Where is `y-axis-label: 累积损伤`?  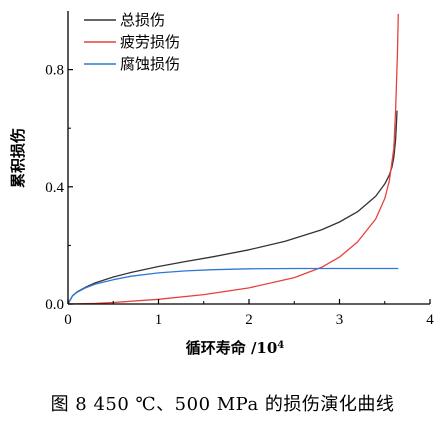 y-axis-label: 累积损伤 is located at coordinates (18, 158).